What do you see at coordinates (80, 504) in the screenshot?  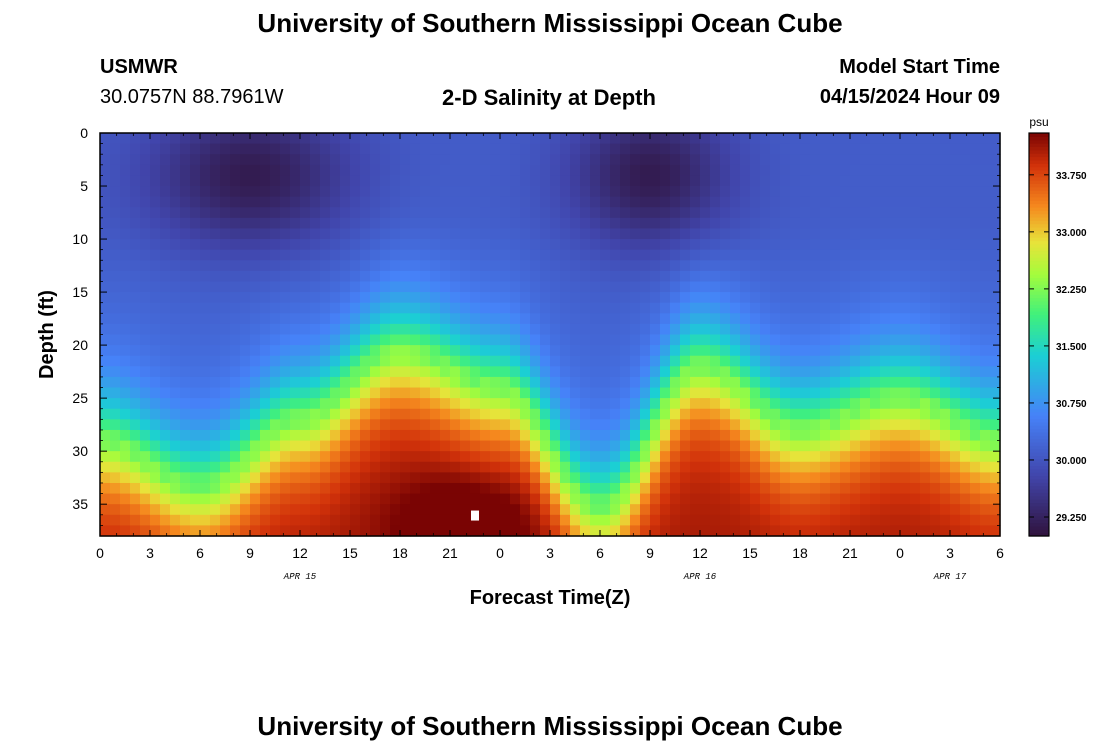 I see `y-tick-label: 35` at bounding box center [80, 504].